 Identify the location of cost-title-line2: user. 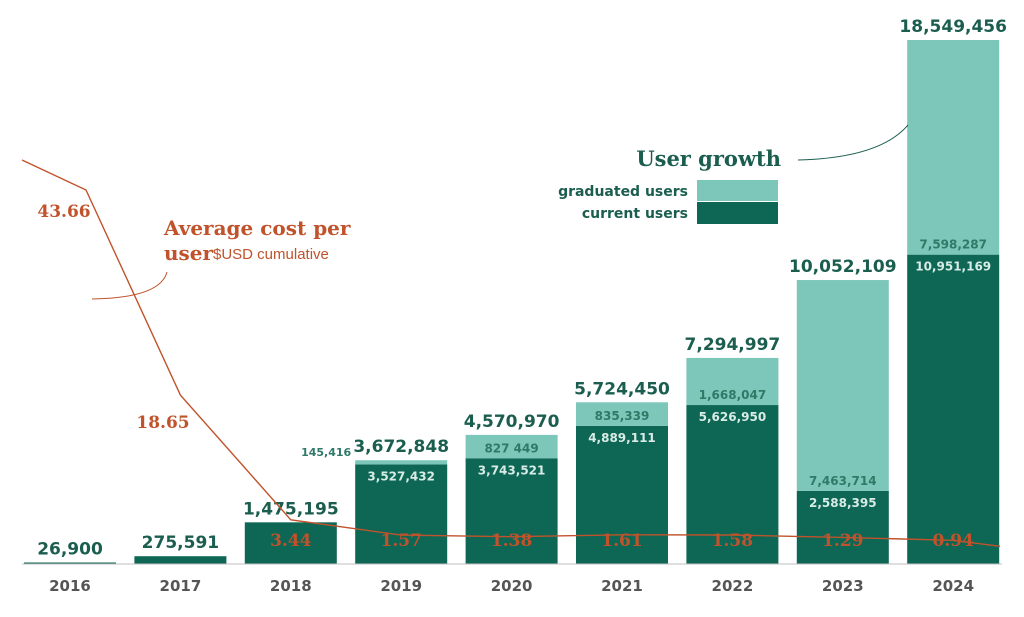
(189, 253).